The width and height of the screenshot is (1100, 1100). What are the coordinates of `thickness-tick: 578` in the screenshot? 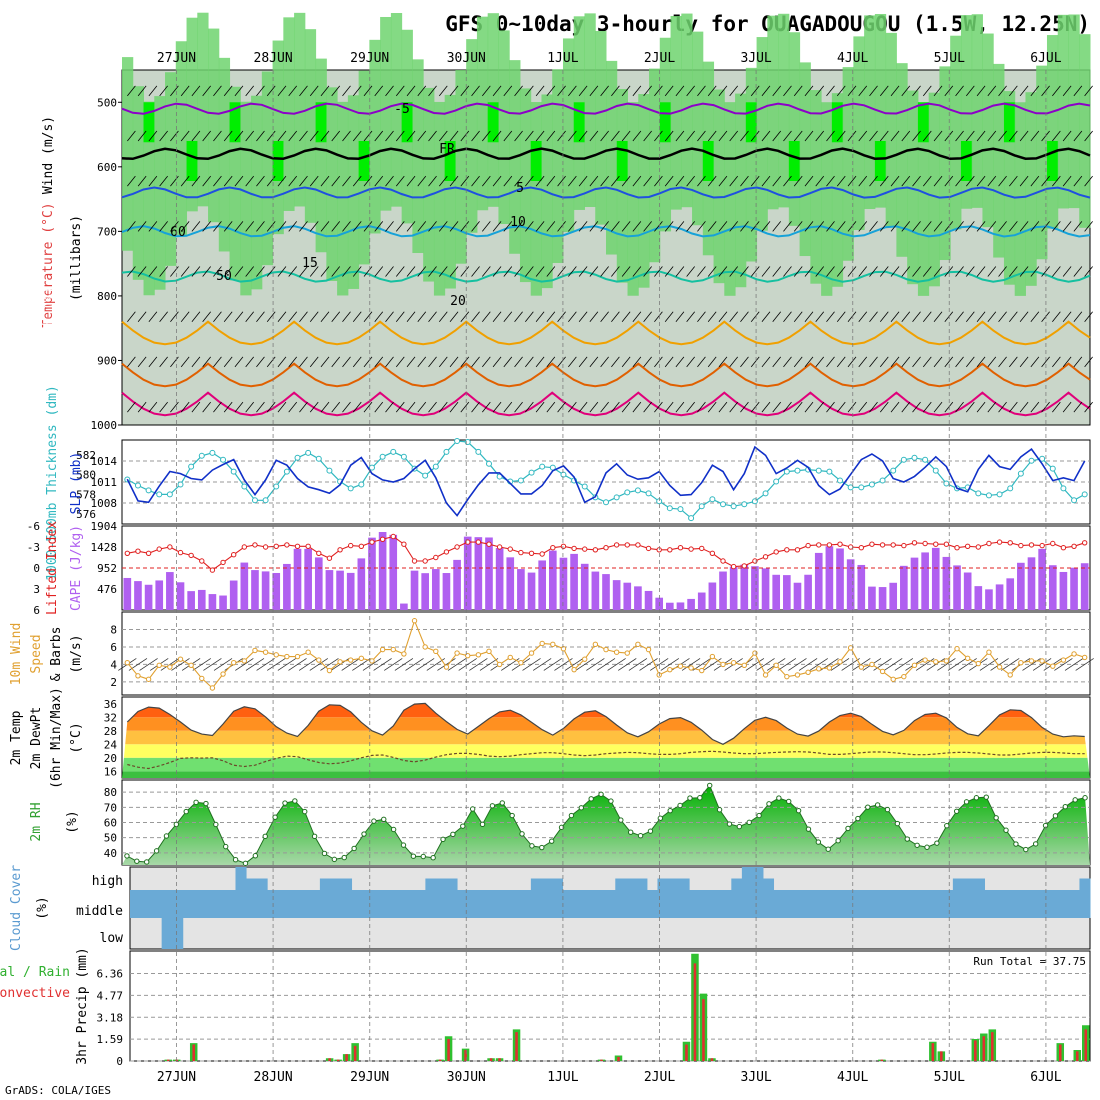 It's located at (86, 494).